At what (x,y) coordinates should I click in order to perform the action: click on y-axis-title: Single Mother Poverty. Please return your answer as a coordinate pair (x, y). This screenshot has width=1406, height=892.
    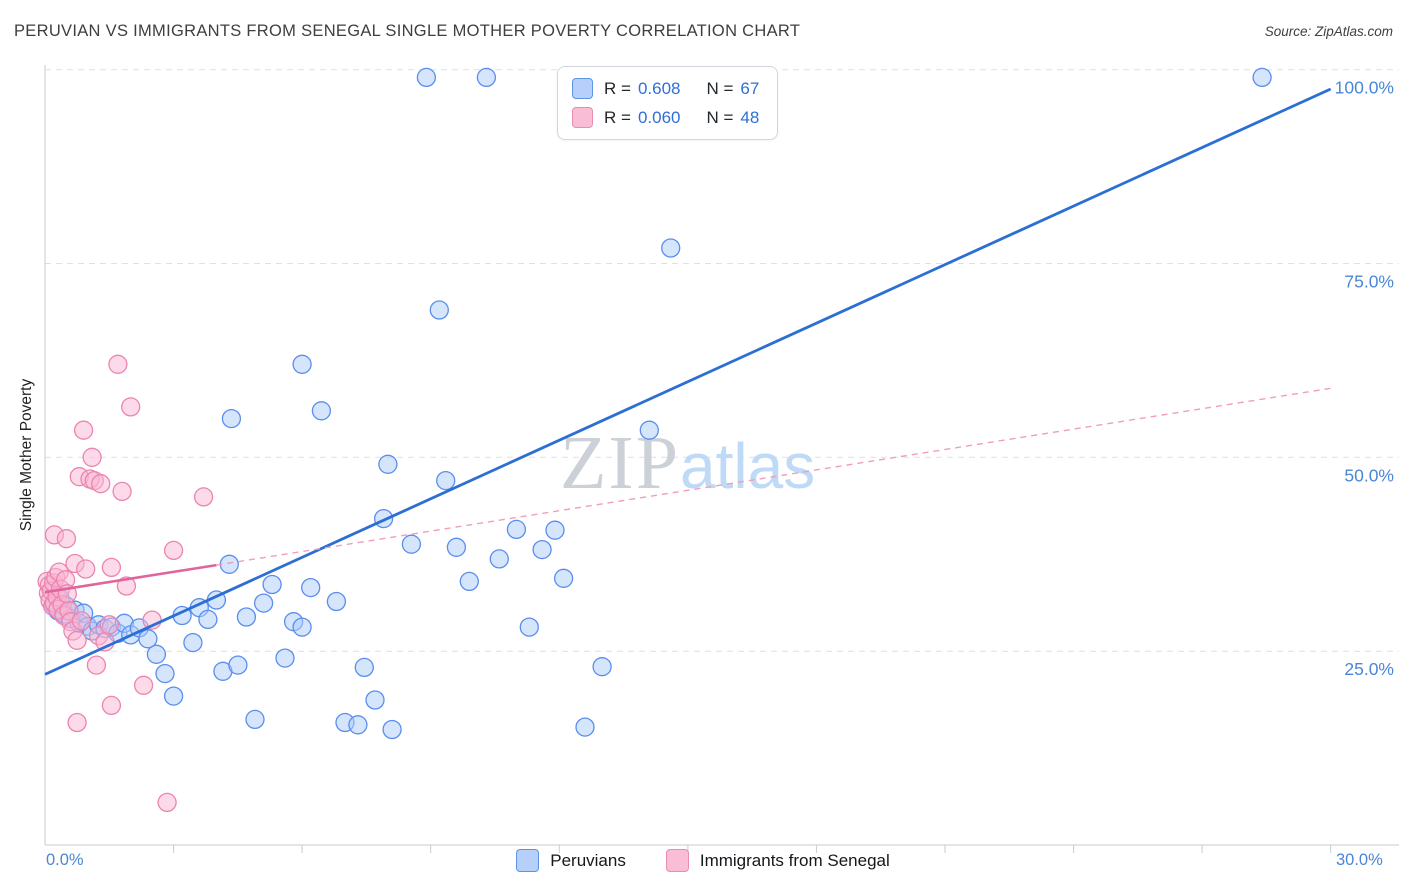
    Looking at the image, I should click on (26, 455).